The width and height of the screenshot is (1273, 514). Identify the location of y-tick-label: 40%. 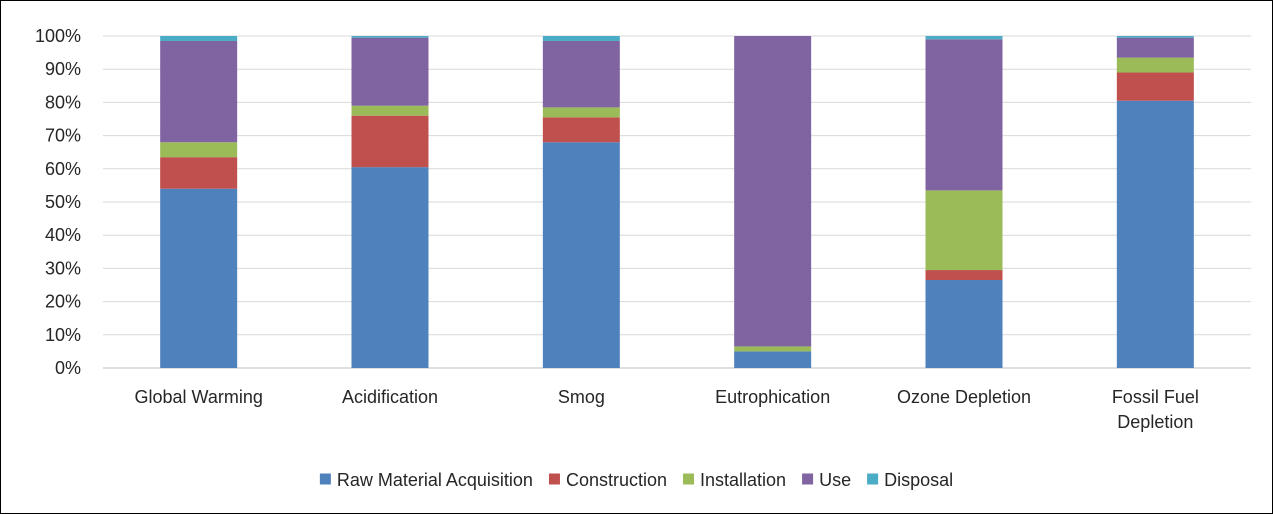
(63, 235).